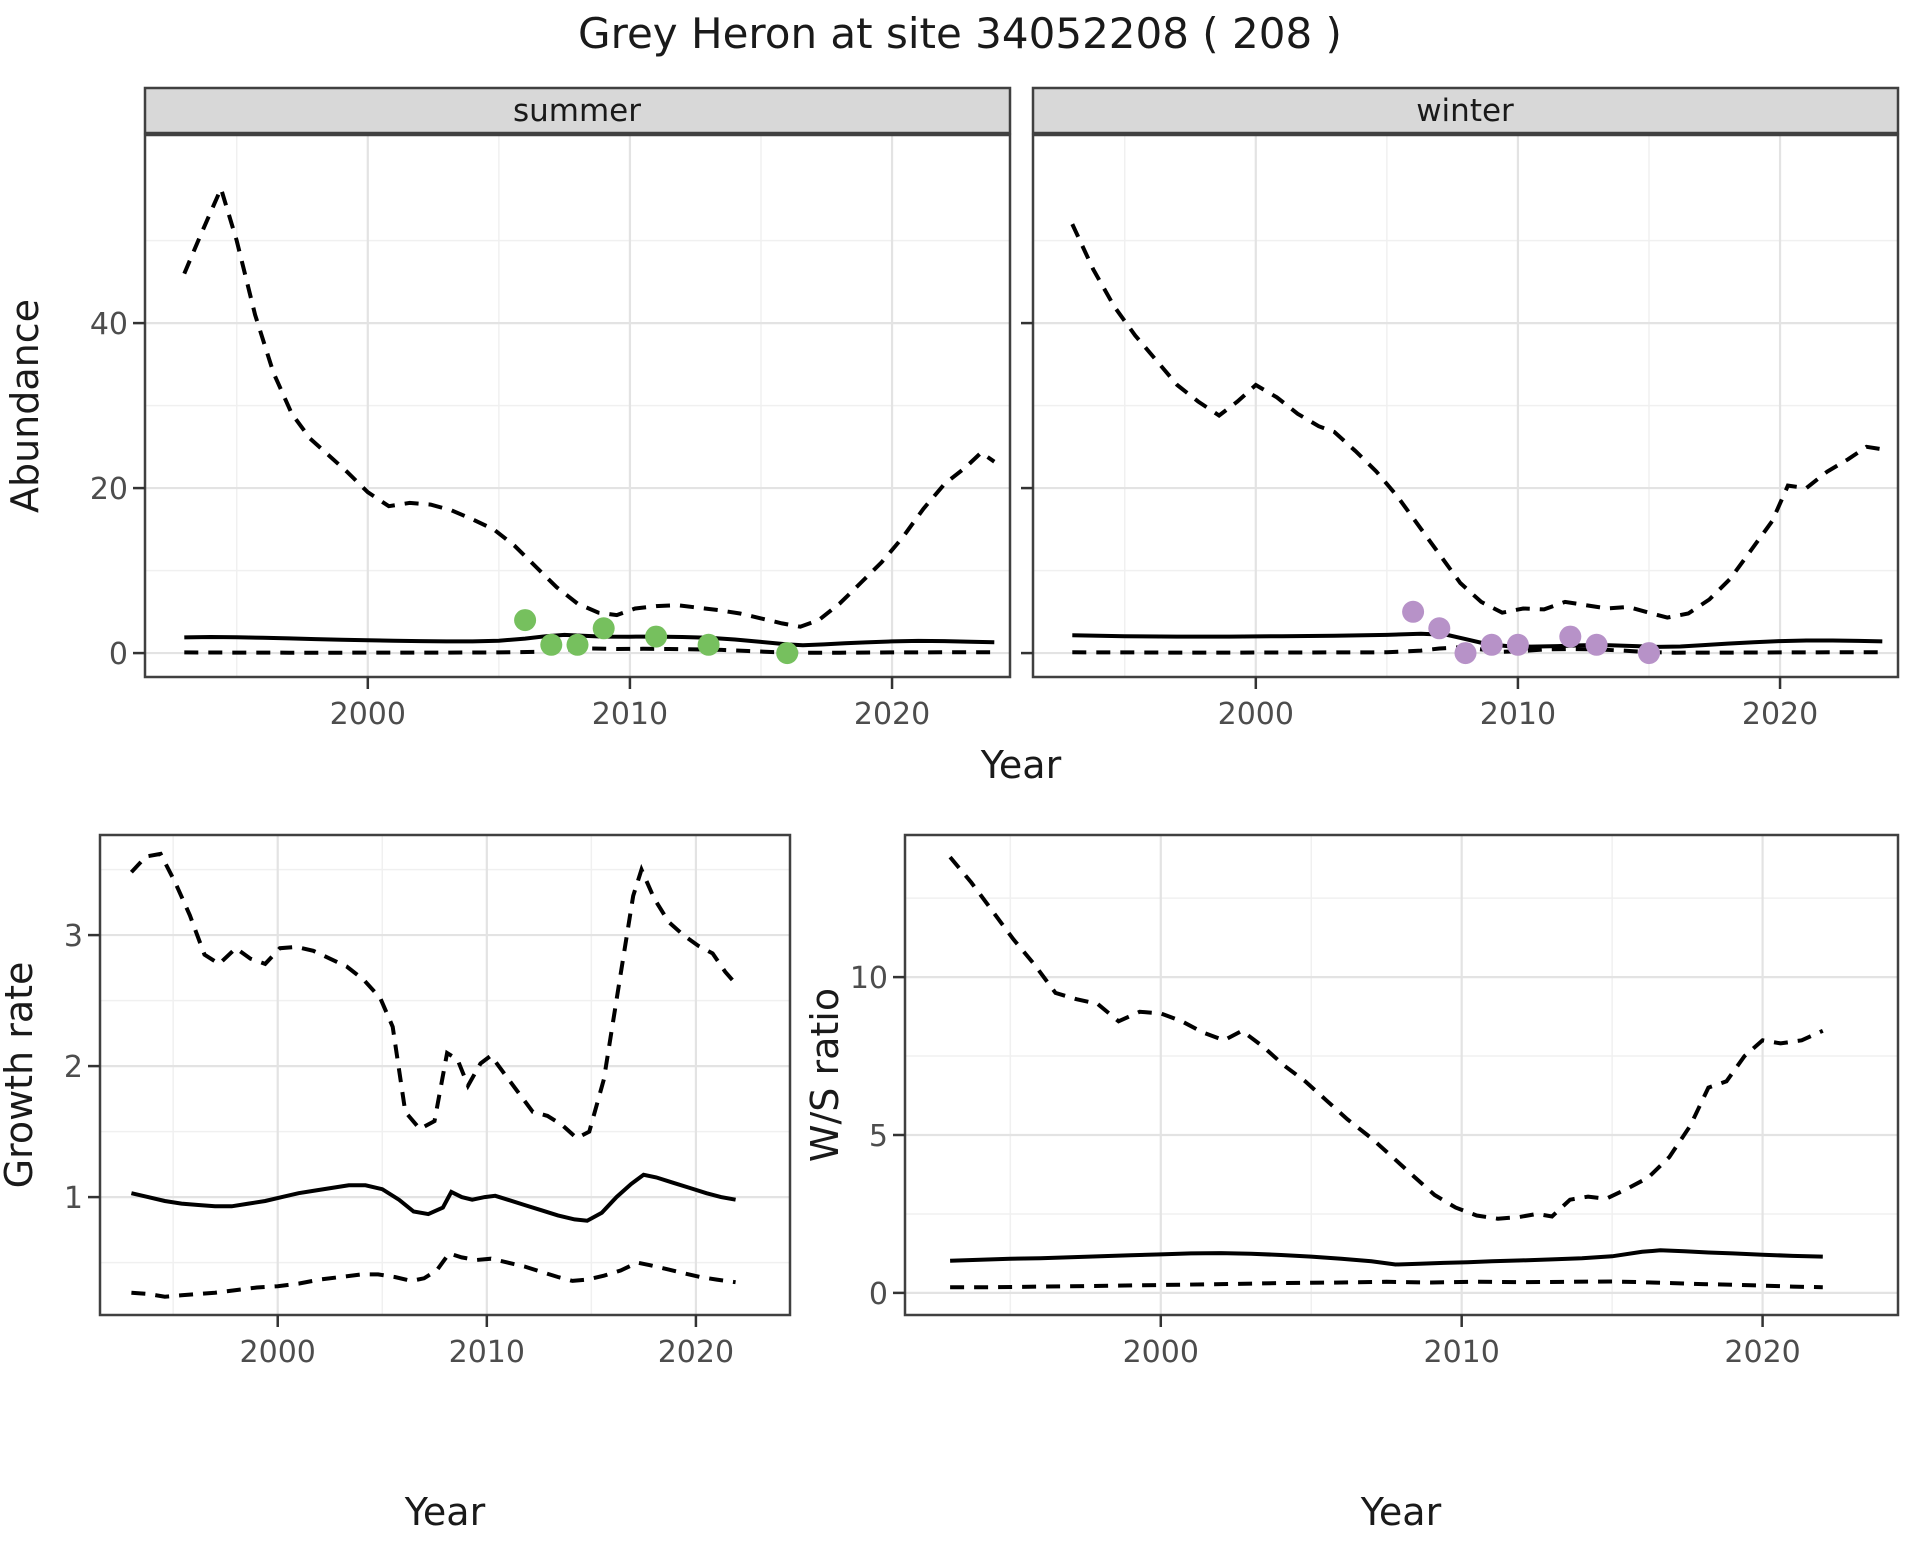  I want to click on y-tick-label: 3, so click(73, 936).